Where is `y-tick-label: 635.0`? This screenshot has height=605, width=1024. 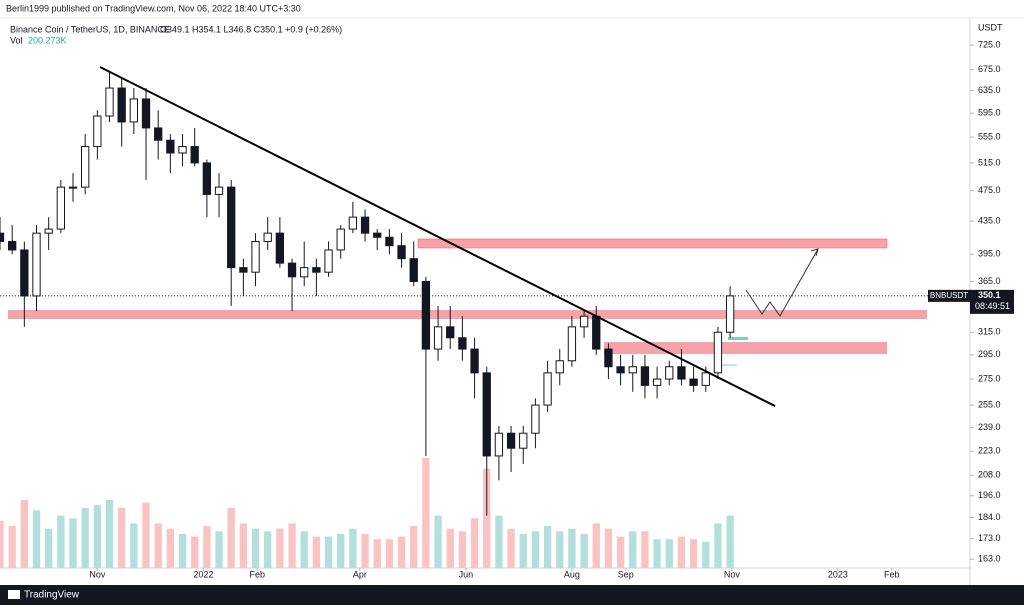 y-tick-label: 635.0 is located at coordinates (989, 90).